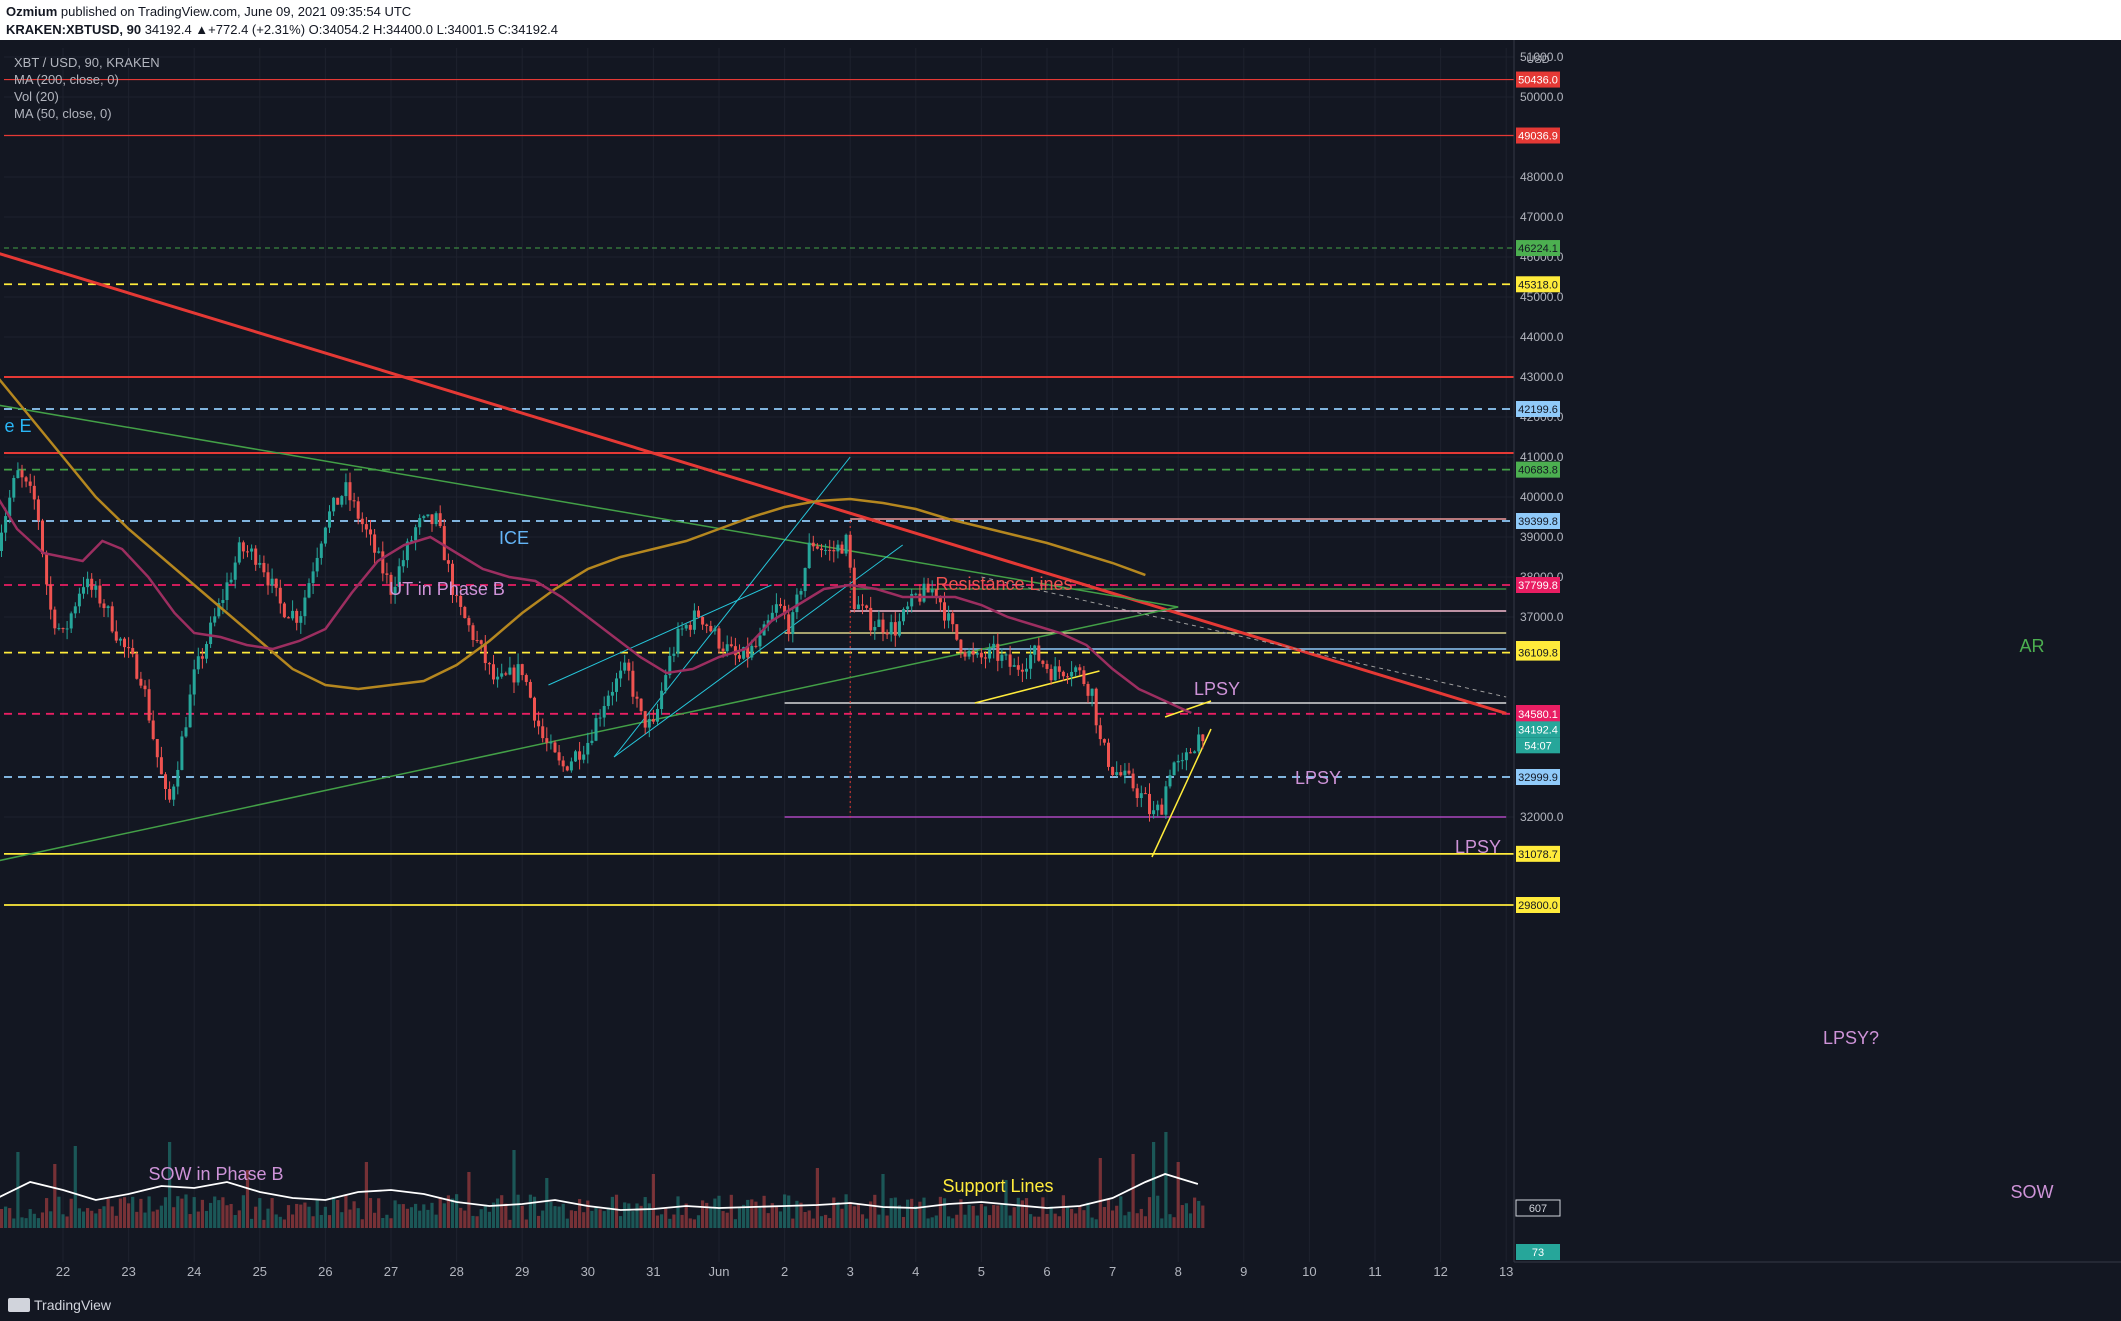 The image size is (2121, 1321). I want to click on price-tick-label: 50000.0, so click(1542, 97).